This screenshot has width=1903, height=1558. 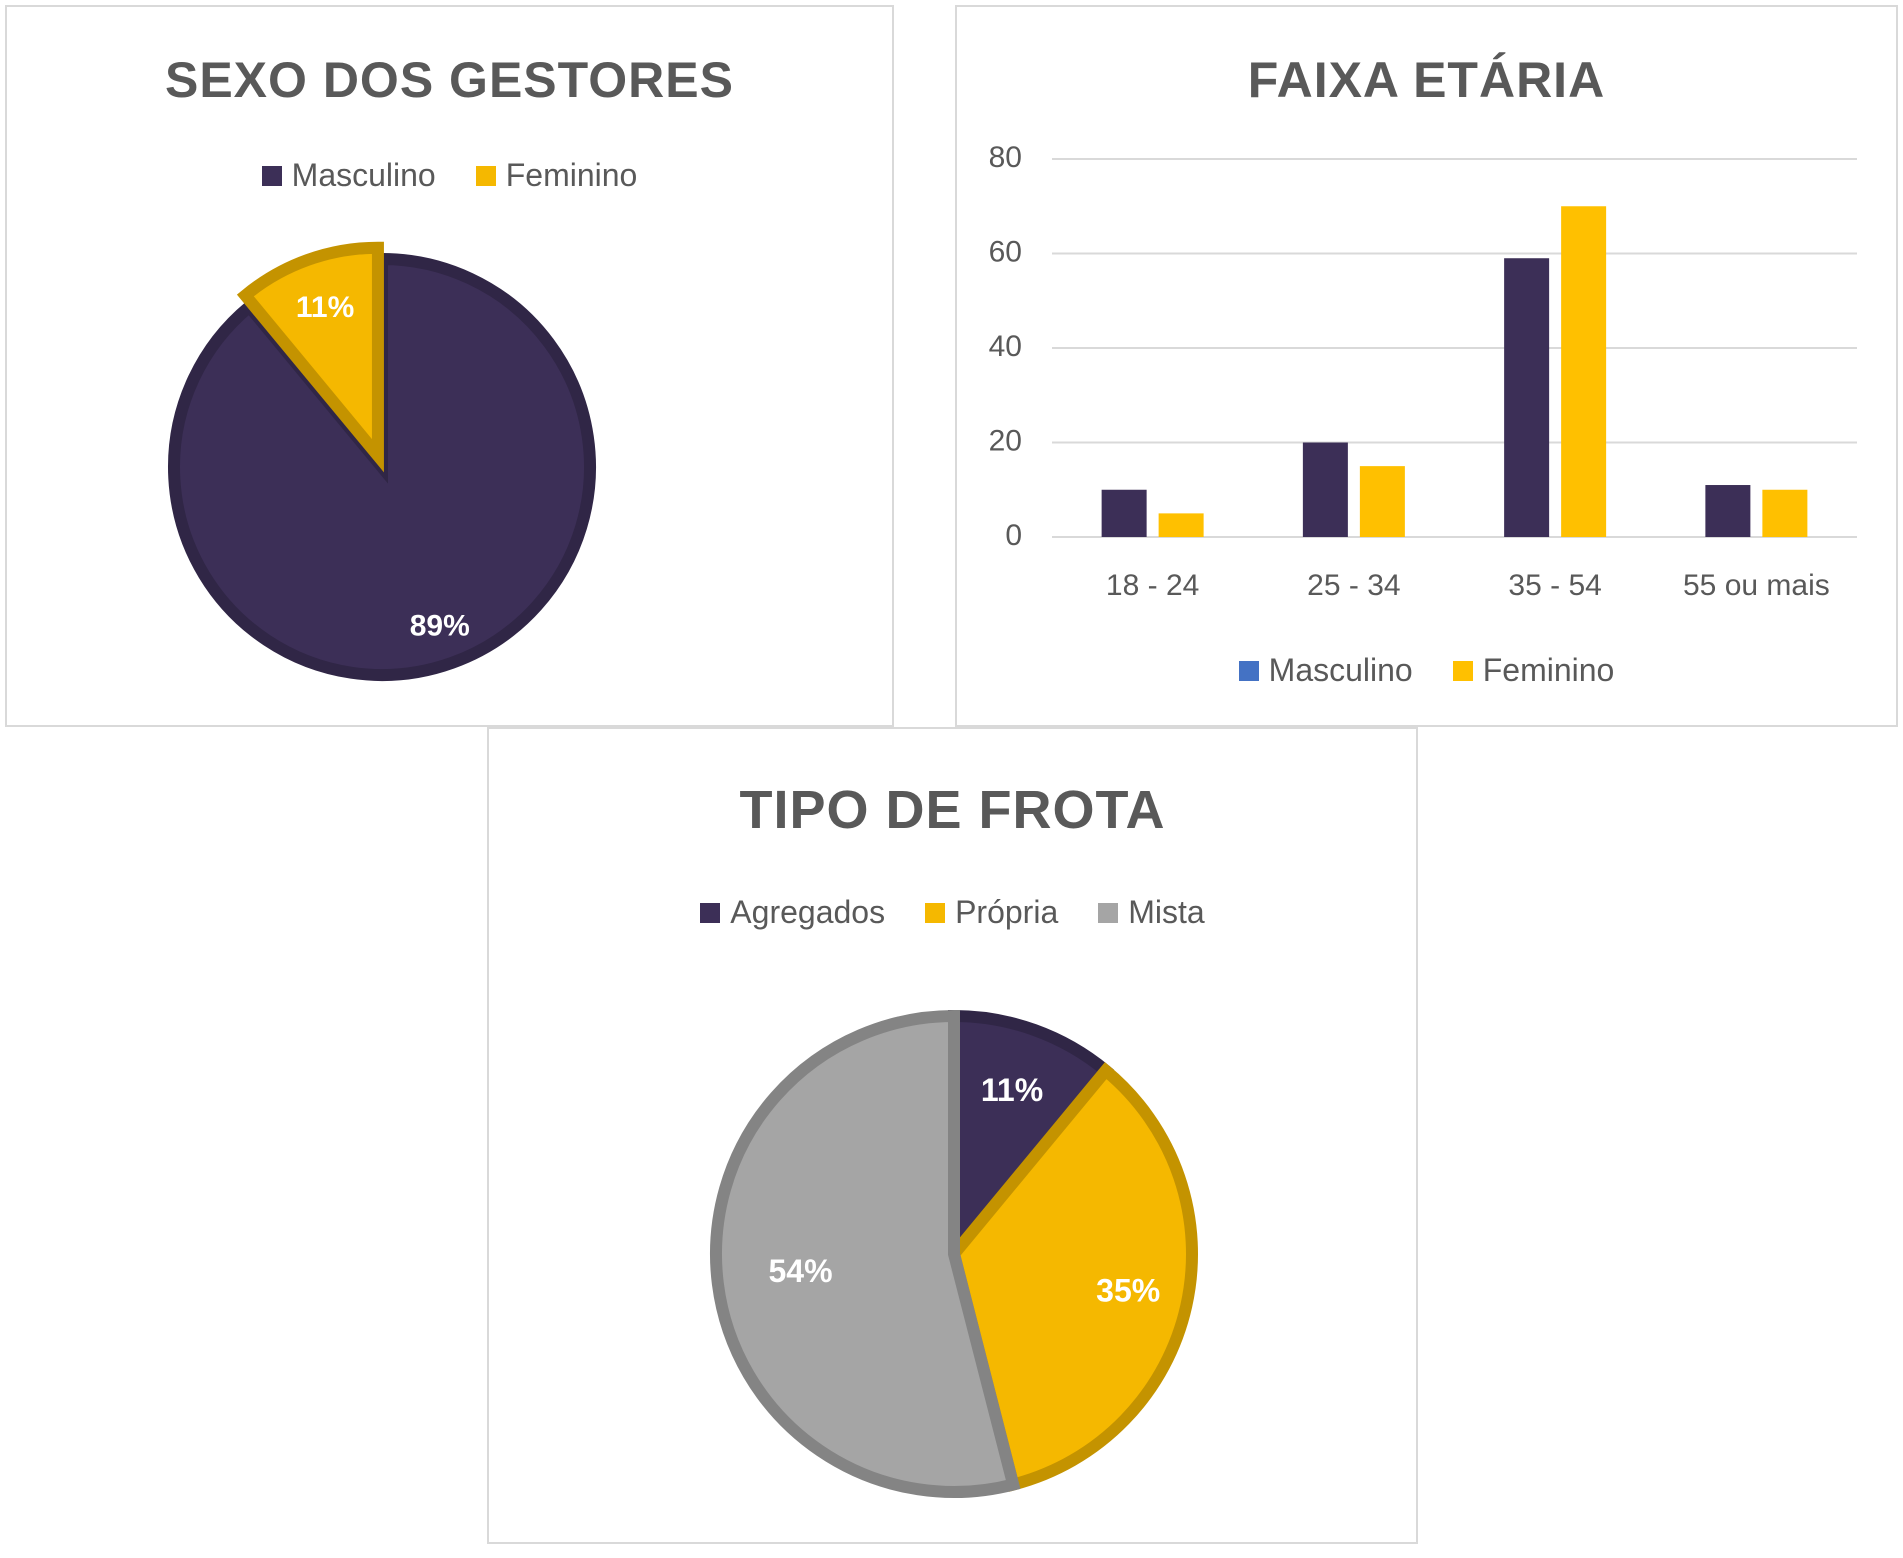 What do you see at coordinates (952, 810) in the screenshot?
I see `chart-title: TIPO DE FROTA` at bounding box center [952, 810].